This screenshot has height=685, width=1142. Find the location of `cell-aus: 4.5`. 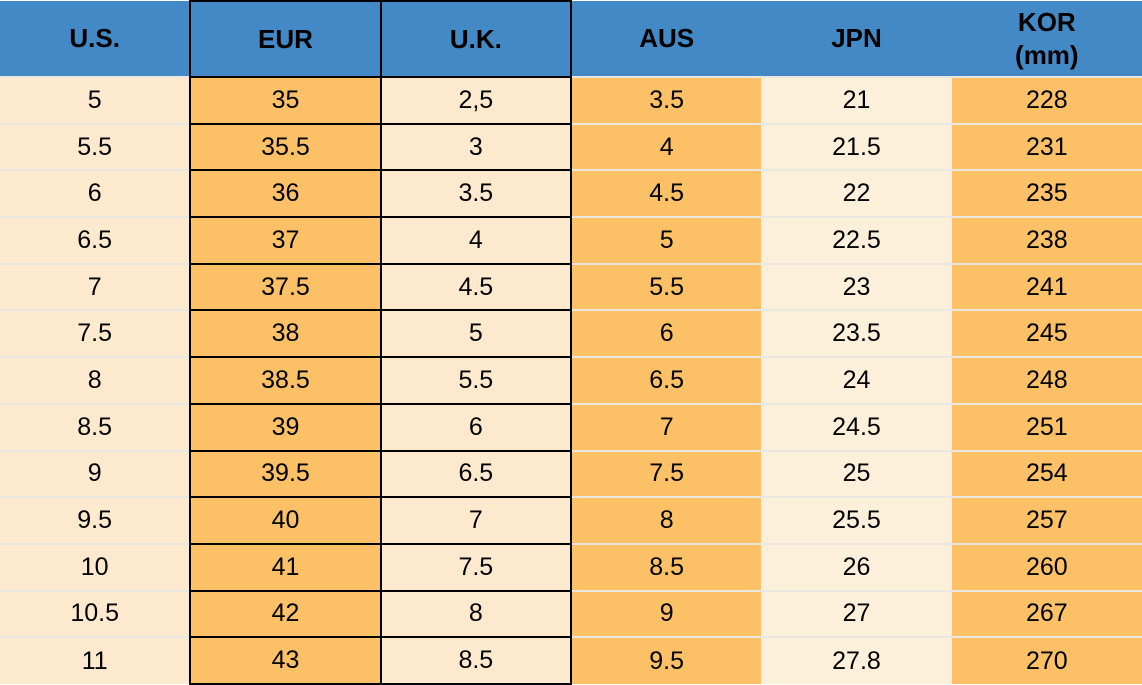

cell-aus: 4.5 is located at coordinates (666, 193).